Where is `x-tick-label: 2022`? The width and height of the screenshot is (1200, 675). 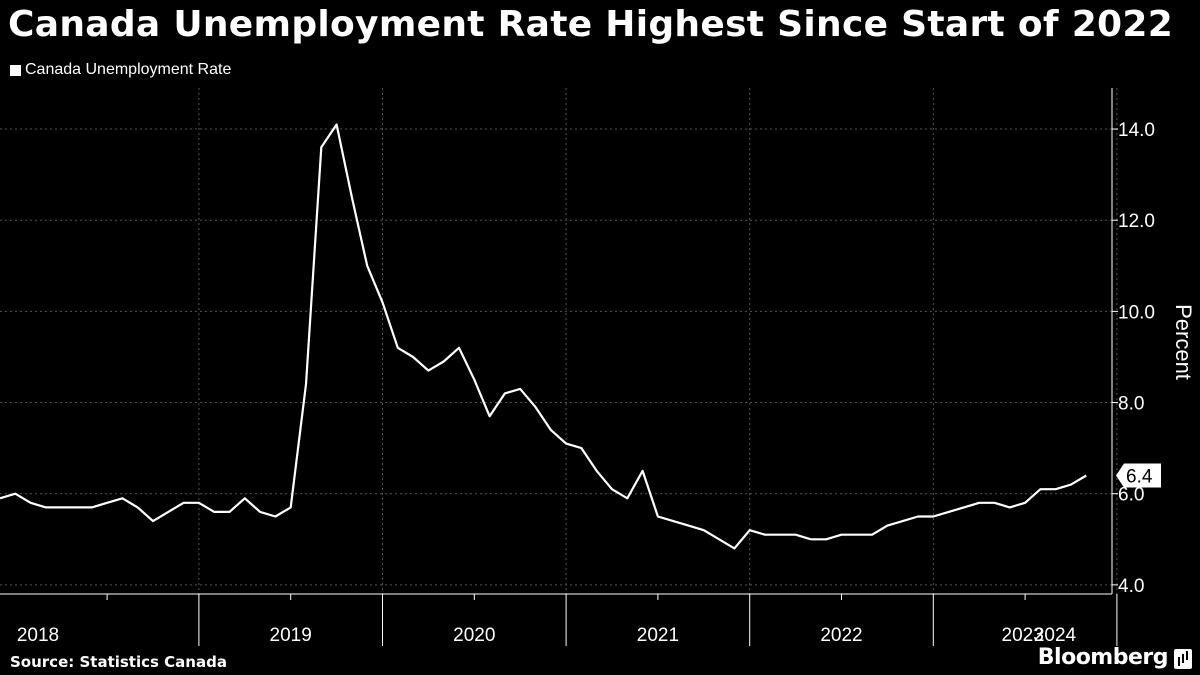
x-tick-label: 2022 is located at coordinates (841, 635).